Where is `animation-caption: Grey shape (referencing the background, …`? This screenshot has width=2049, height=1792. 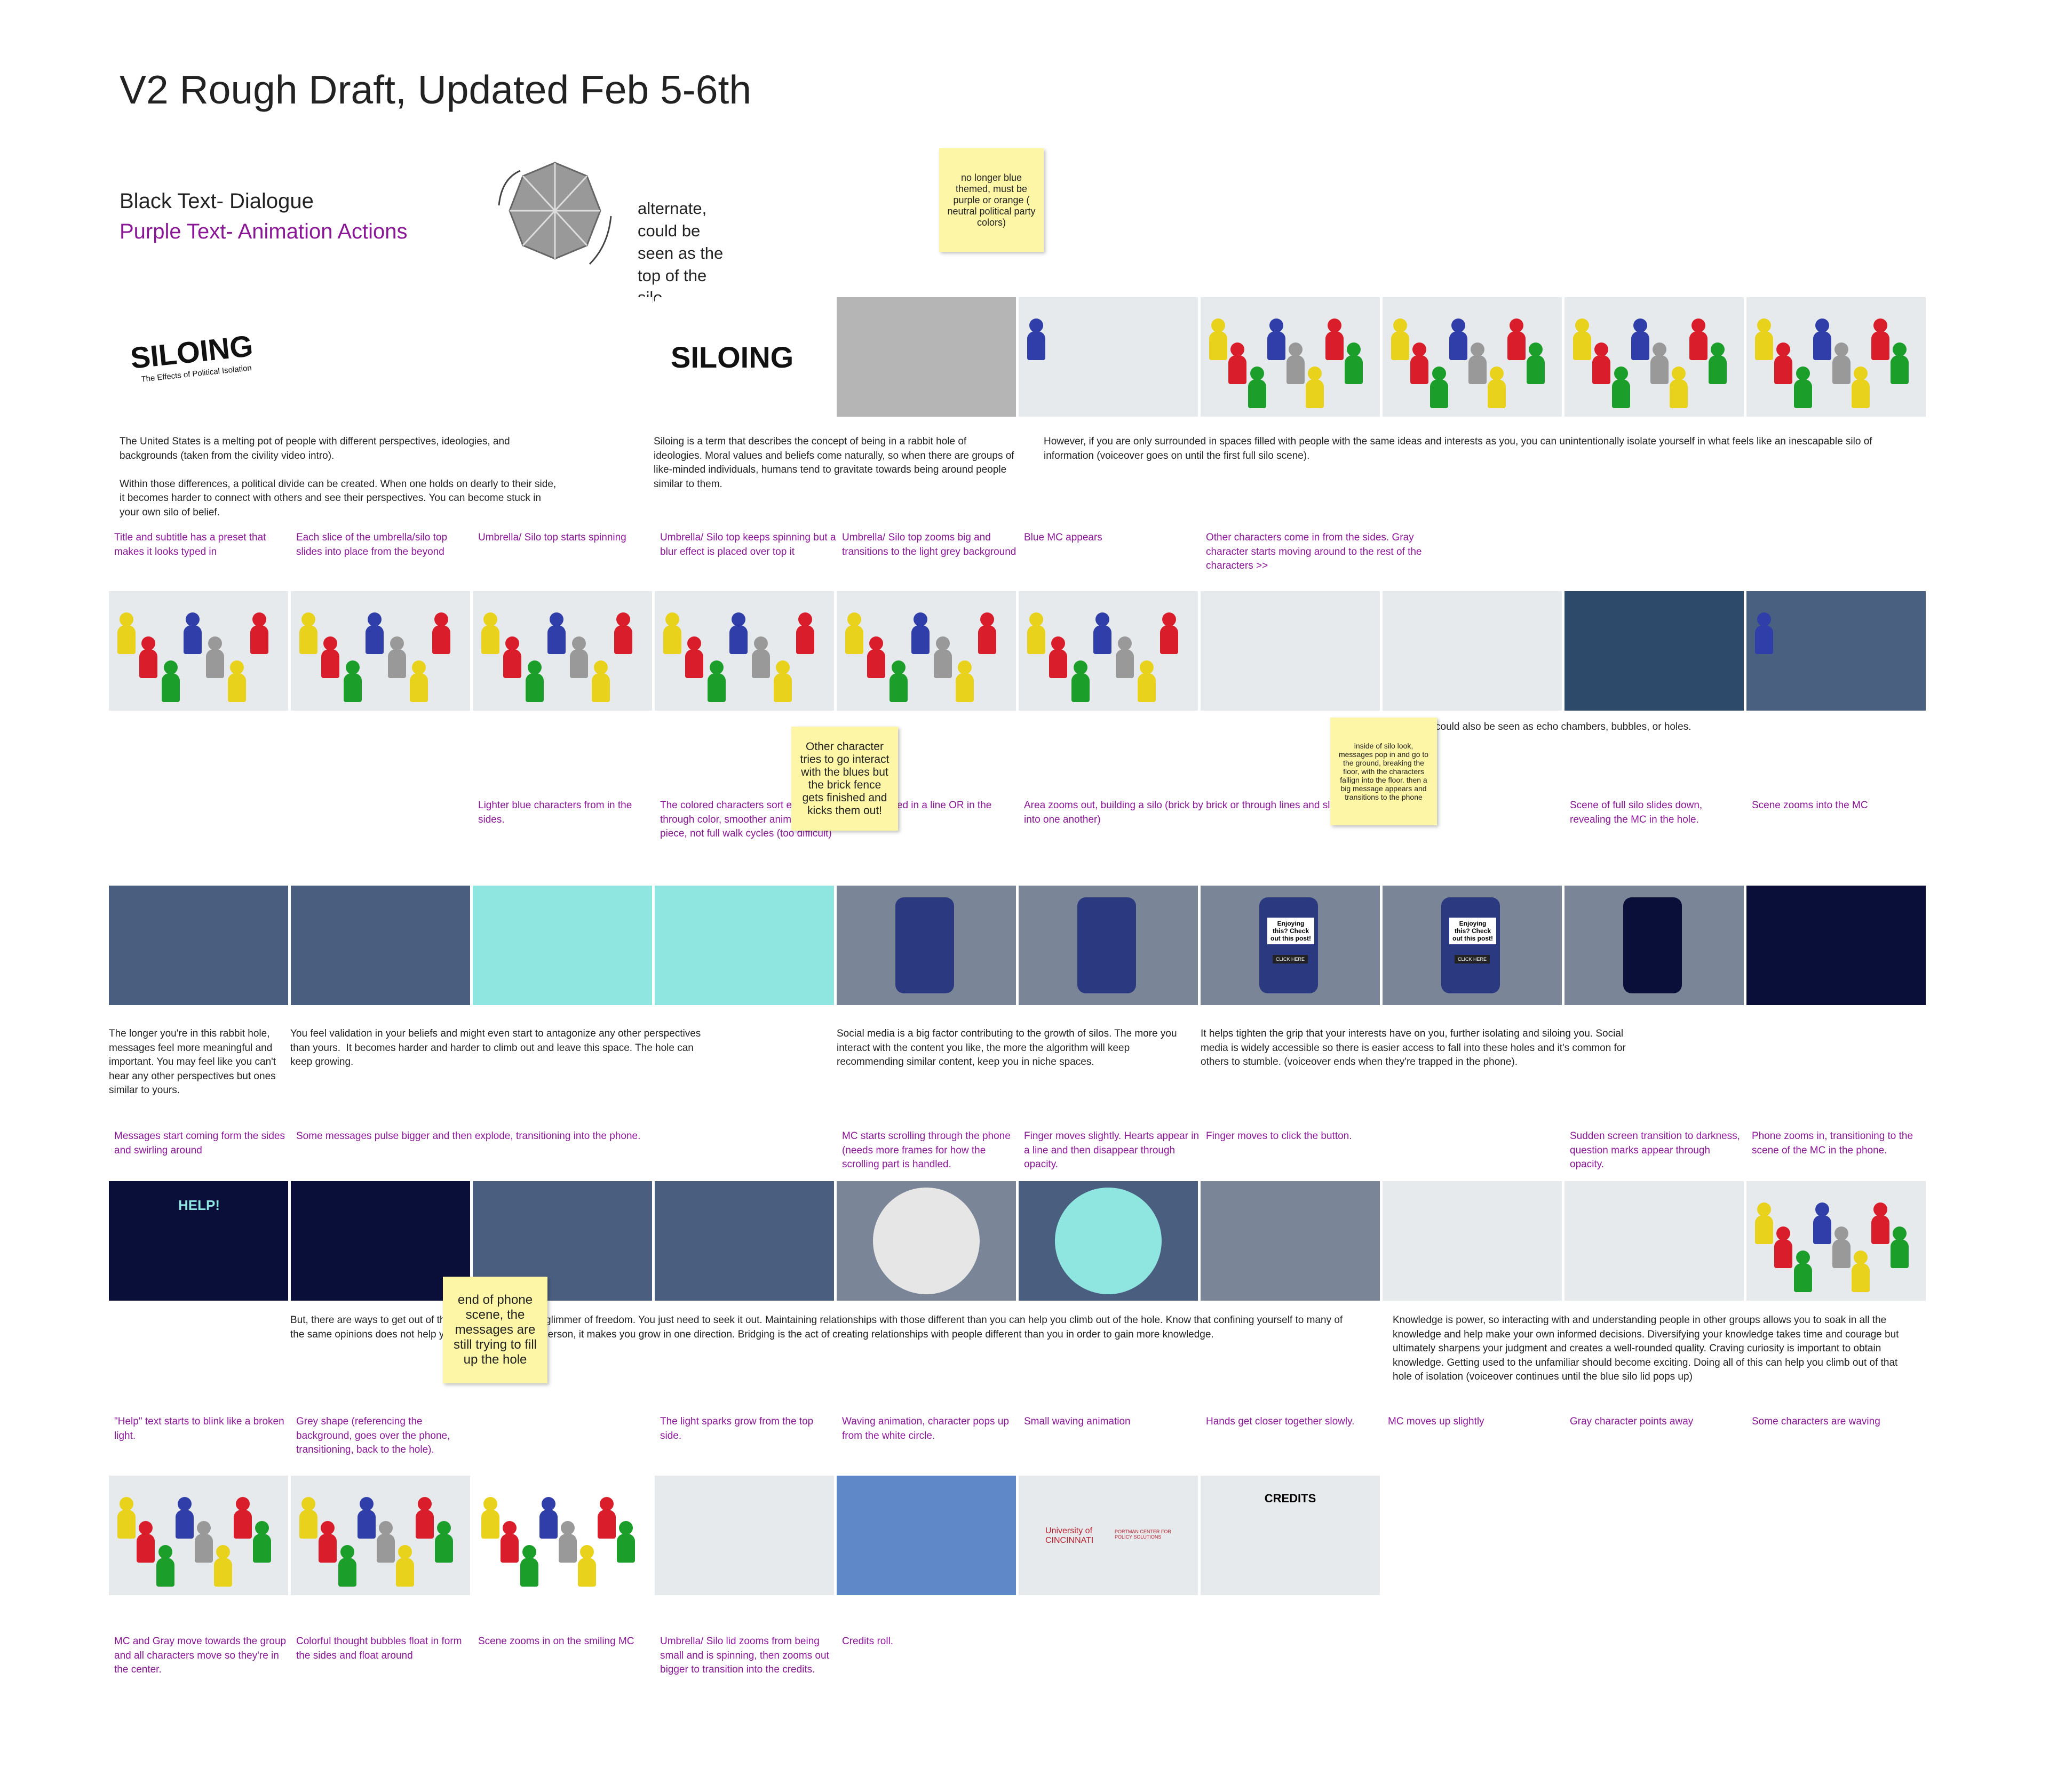
animation-caption: Grey shape (referencing the background, … is located at coordinates (373, 1436).